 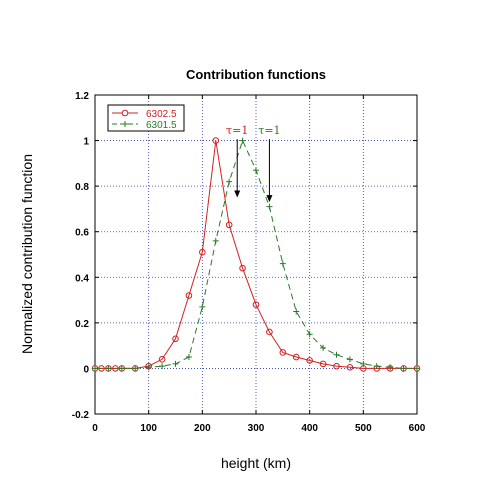 I want to click on legend-box, so click(x=146, y=118).